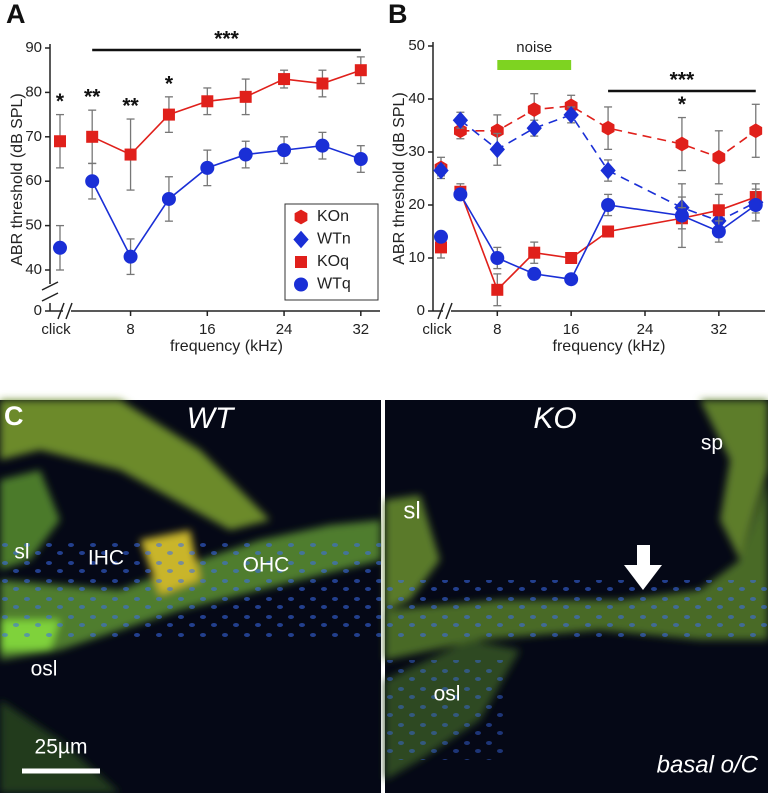  Describe the element at coordinates (334, 284) in the screenshot. I see `legend-label: WTq` at that location.